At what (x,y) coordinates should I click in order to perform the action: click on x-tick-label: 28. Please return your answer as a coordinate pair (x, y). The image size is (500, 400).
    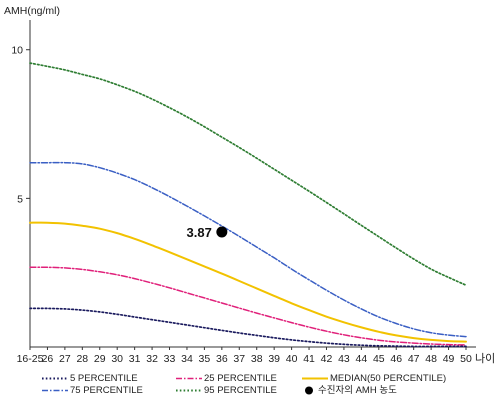
    Looking at the image, I should click on (82, 359).